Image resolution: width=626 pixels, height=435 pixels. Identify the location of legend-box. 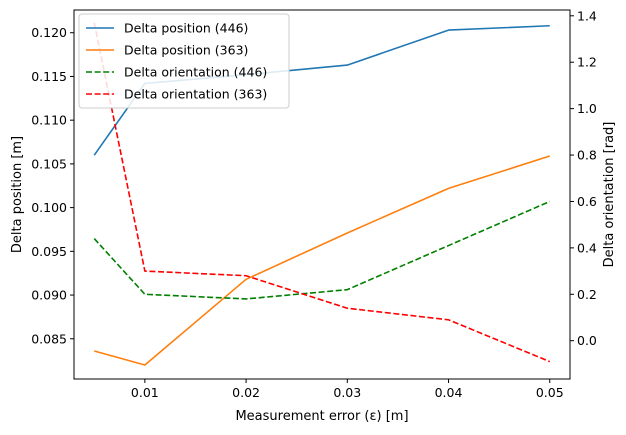
(184, 61).